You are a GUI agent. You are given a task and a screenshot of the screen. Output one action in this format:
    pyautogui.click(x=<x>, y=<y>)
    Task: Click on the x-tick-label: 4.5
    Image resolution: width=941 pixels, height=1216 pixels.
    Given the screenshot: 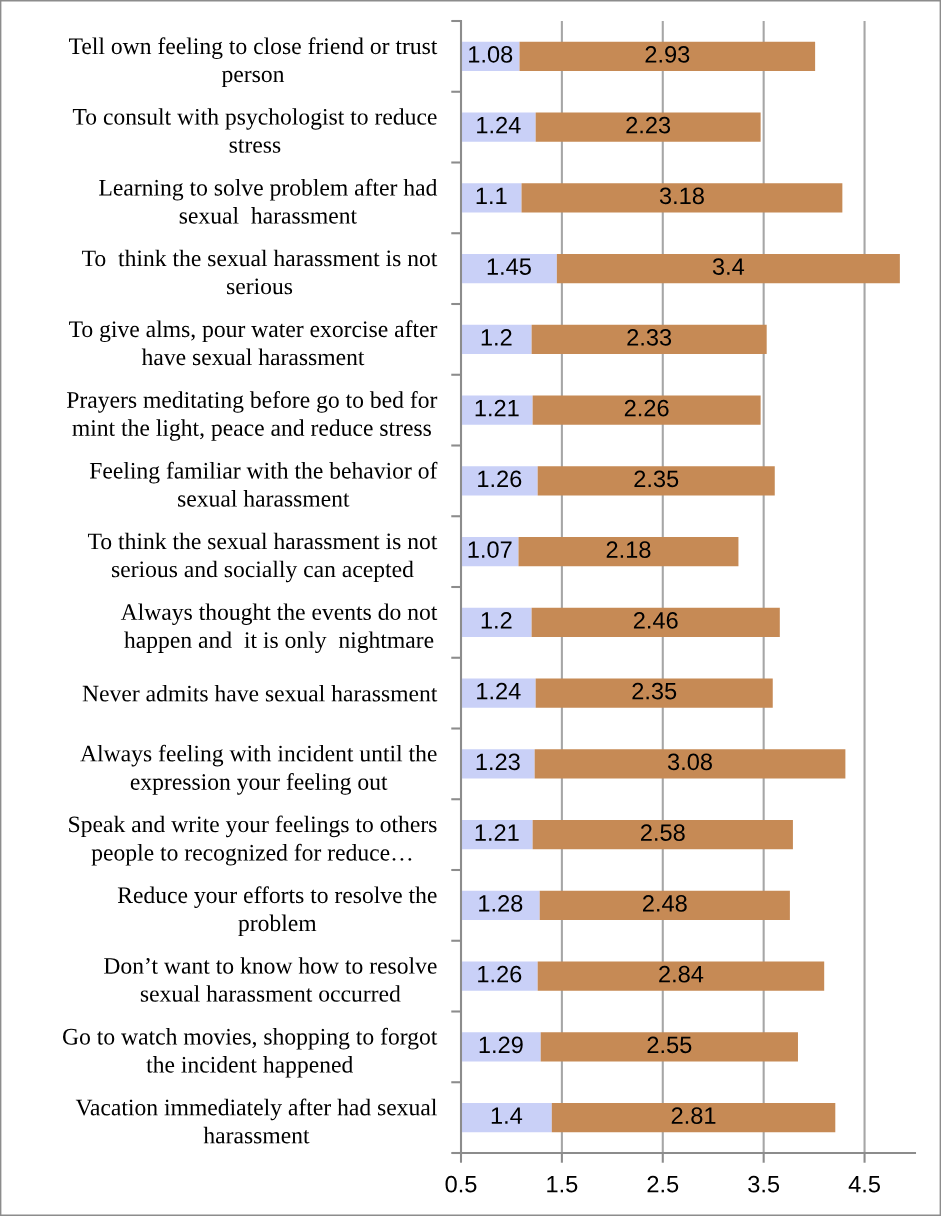 What is the action you would take?
    pyautogui.click(x=864, y=1184)
    